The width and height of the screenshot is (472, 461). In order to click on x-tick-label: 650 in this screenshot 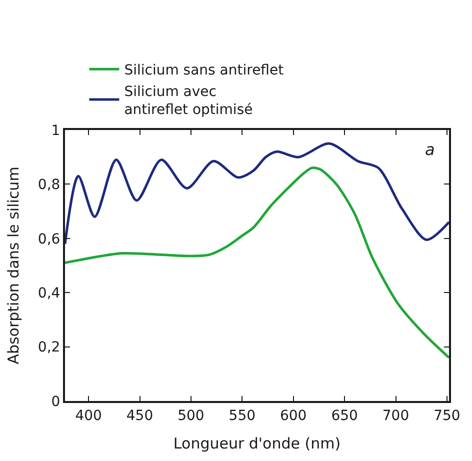, I will do `click(344, 416)`.